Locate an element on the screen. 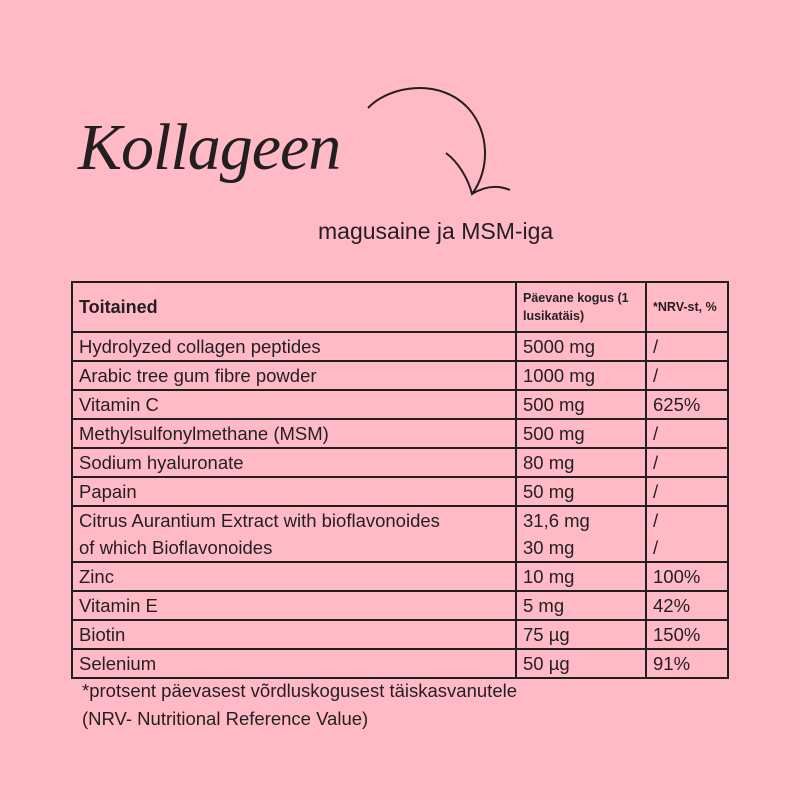  nutrient-name: Arabic tree gum fibre powder is located at coordinates (198, 375).